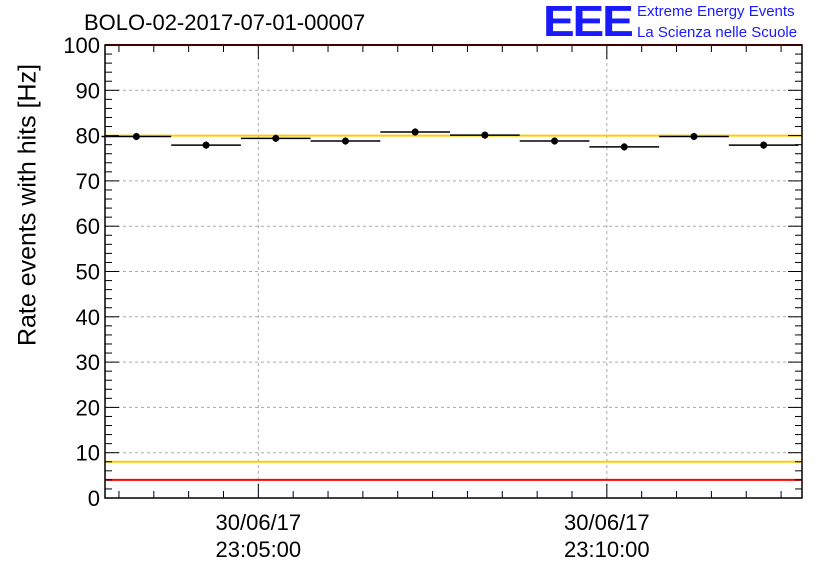  What do you see at coordinates (88, 272) in the screenshot?
I see `y-tick-label: 50` at bounding box center [88, 272].